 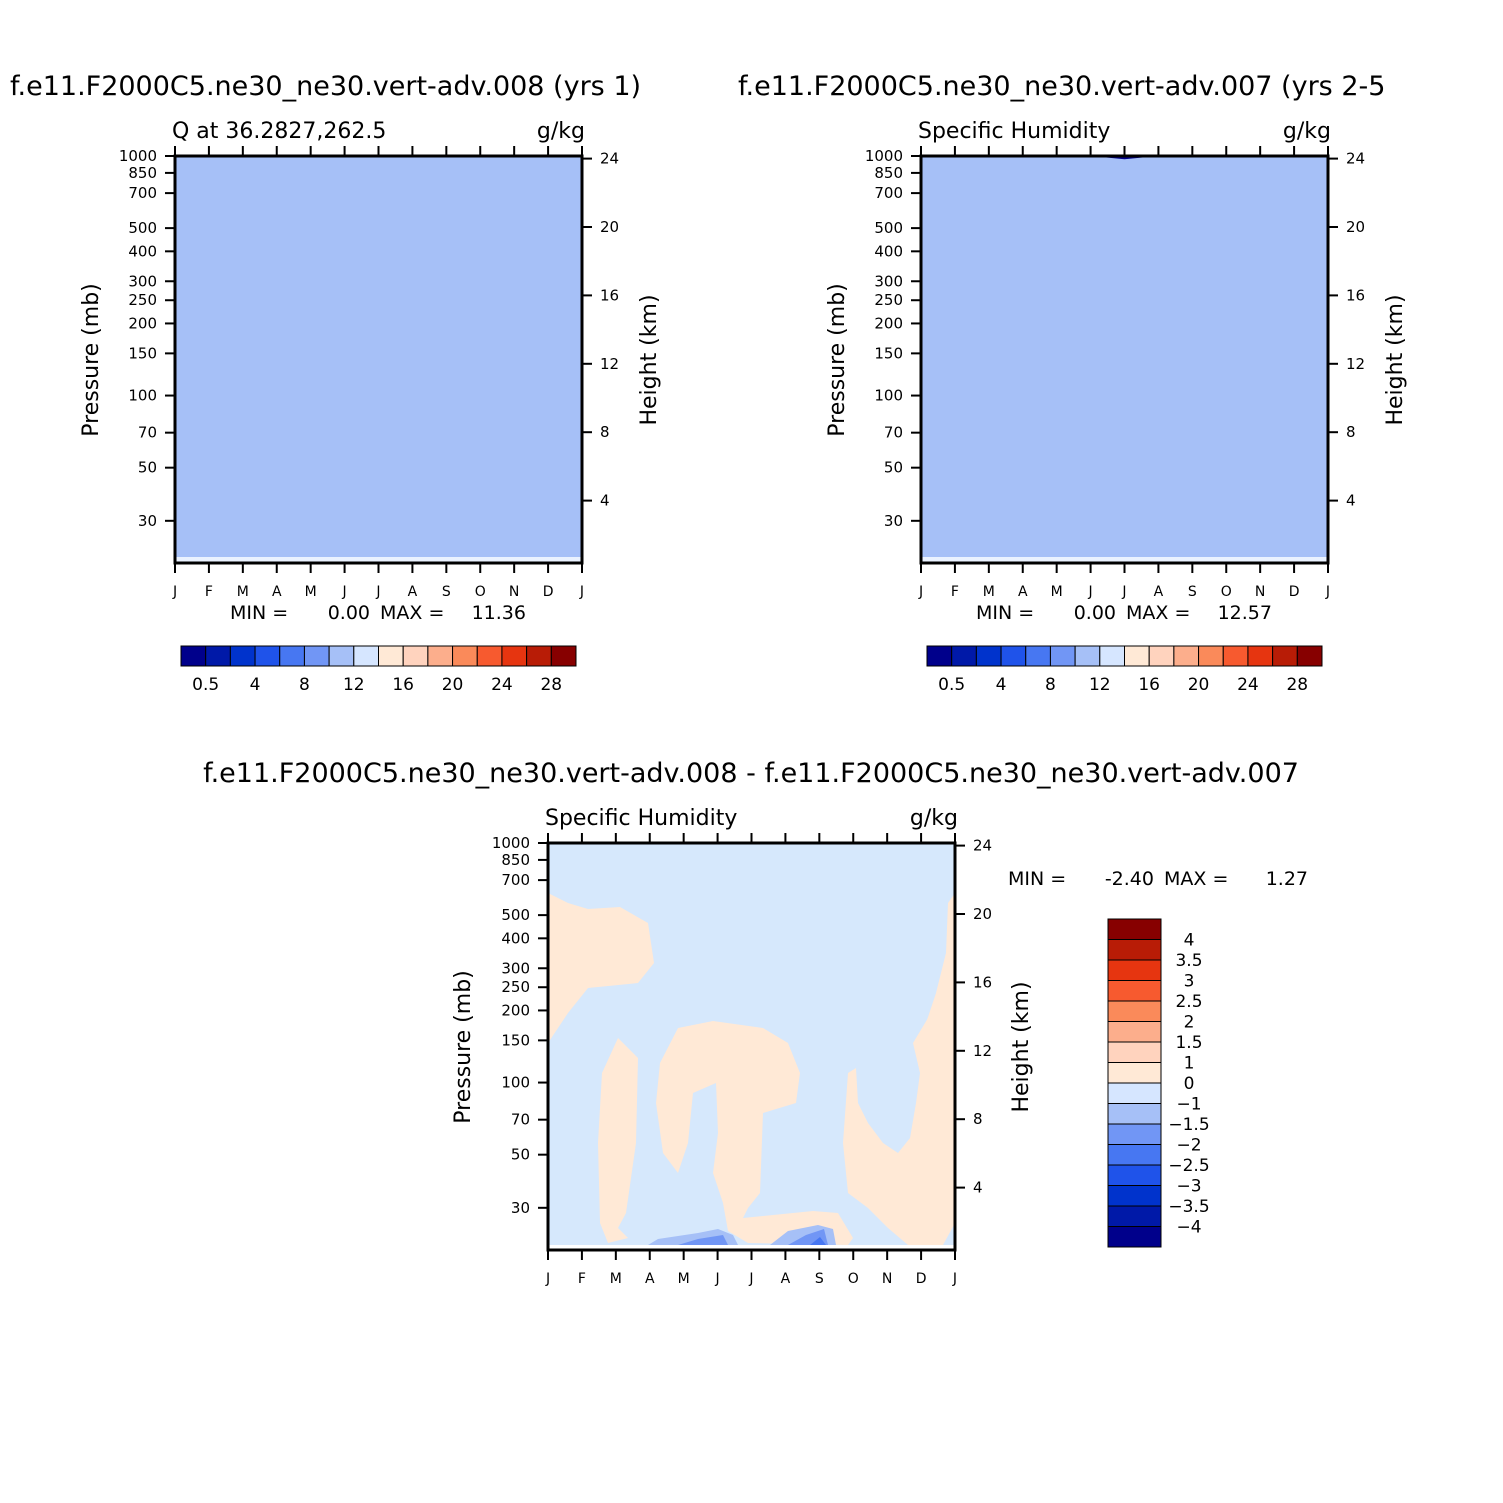 I want to click on cb3-label: 2, so click(x=1189, y=1023).